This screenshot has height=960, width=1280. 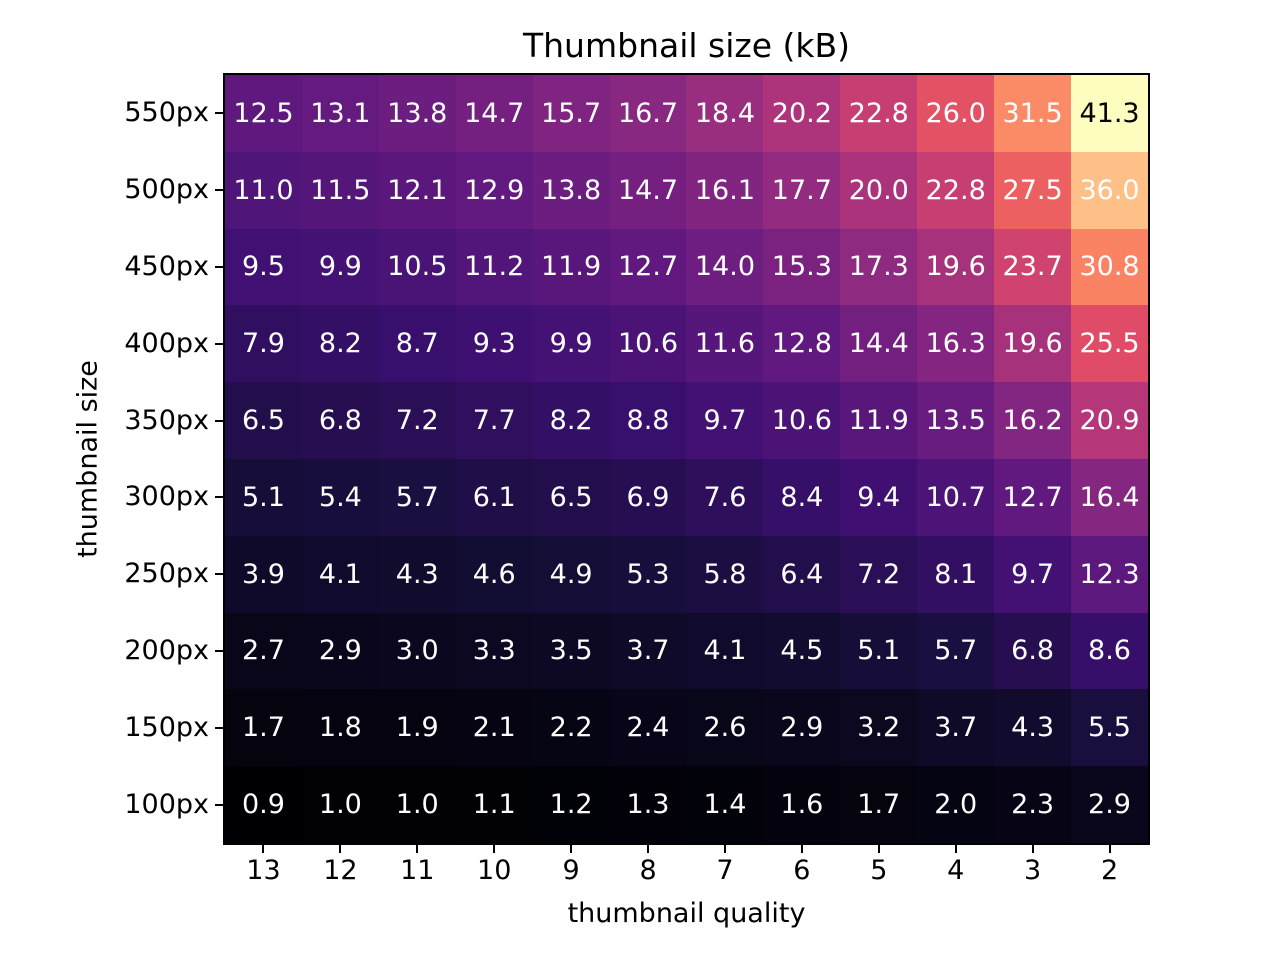 I want to click on heatmap-cell: 41.3, so click(x=1109, y=113).